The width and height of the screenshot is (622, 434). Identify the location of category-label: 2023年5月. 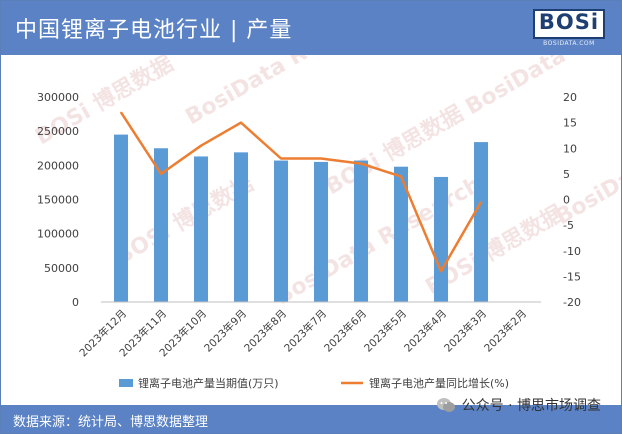
(385, 331).